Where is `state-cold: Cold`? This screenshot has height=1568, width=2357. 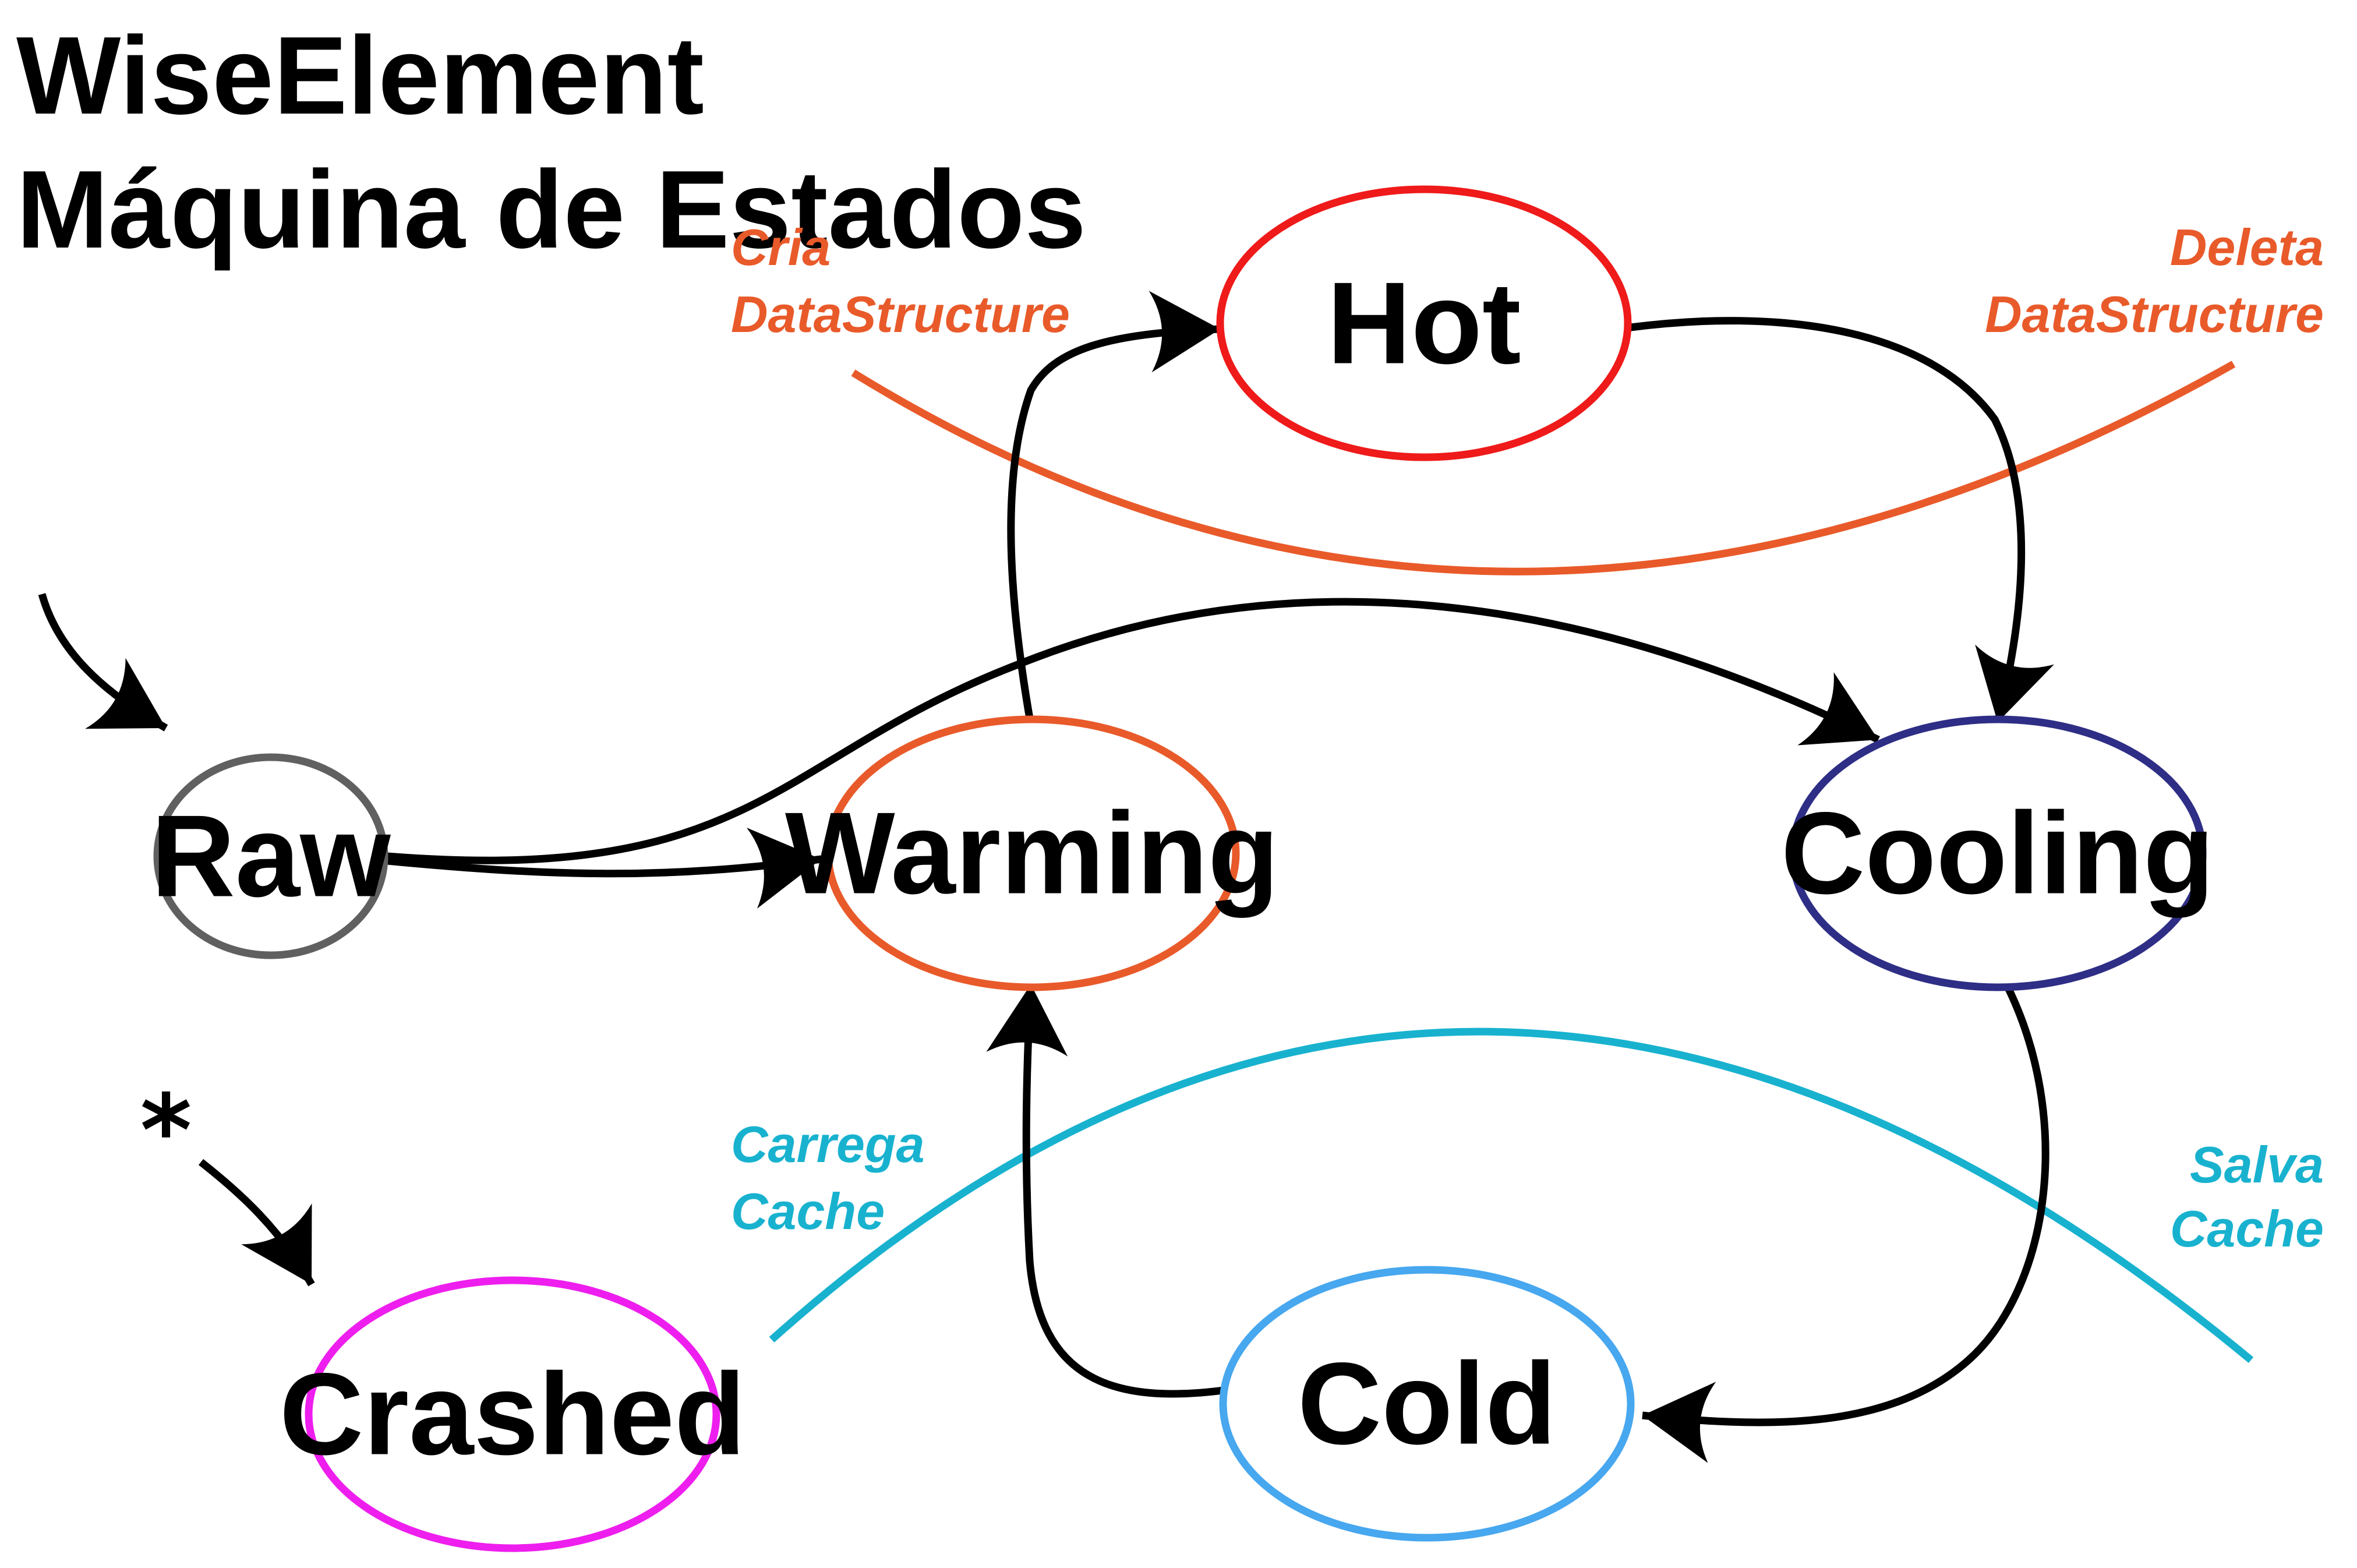
state-cold: Cold is located at coordinates (1427, 1404).